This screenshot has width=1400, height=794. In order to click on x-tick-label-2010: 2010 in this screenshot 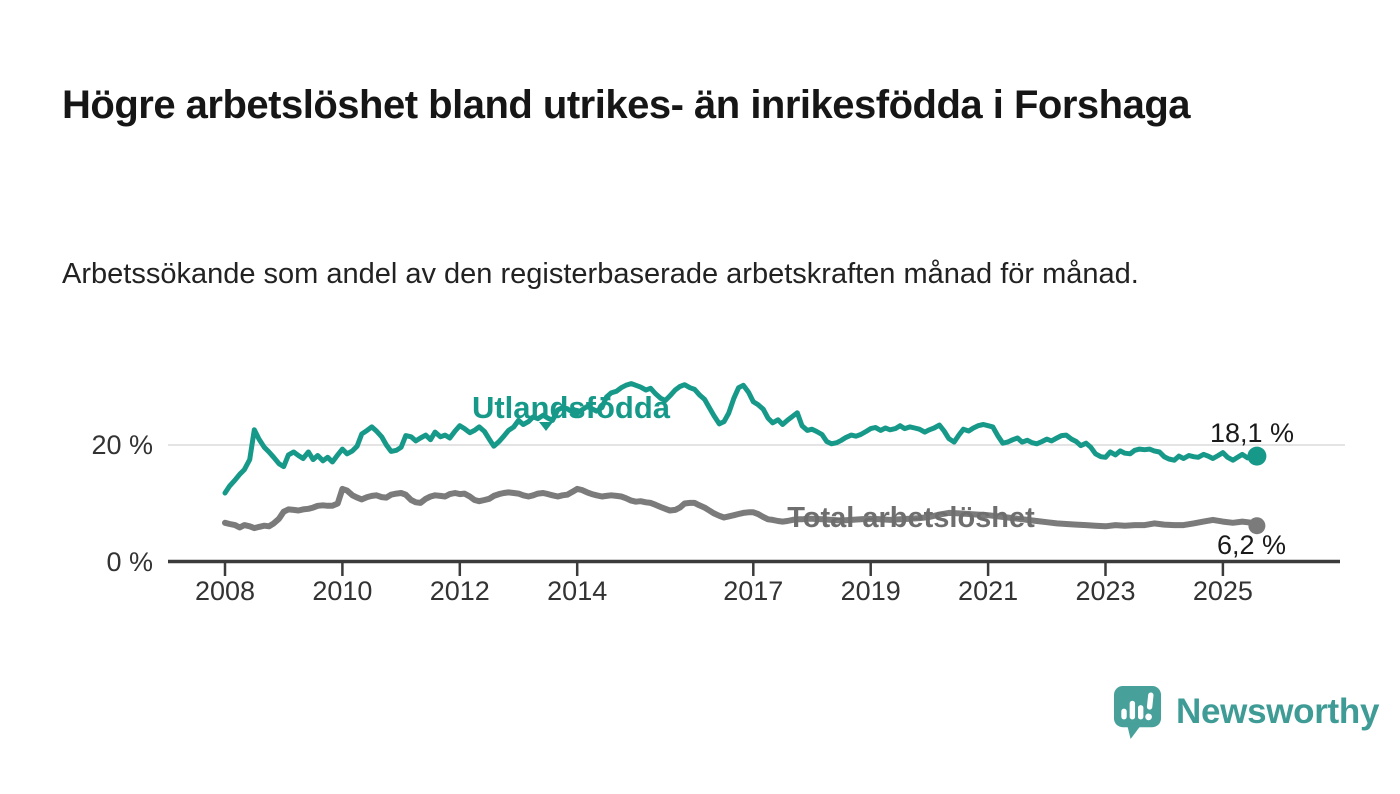, I will do `click(342, 591)`.